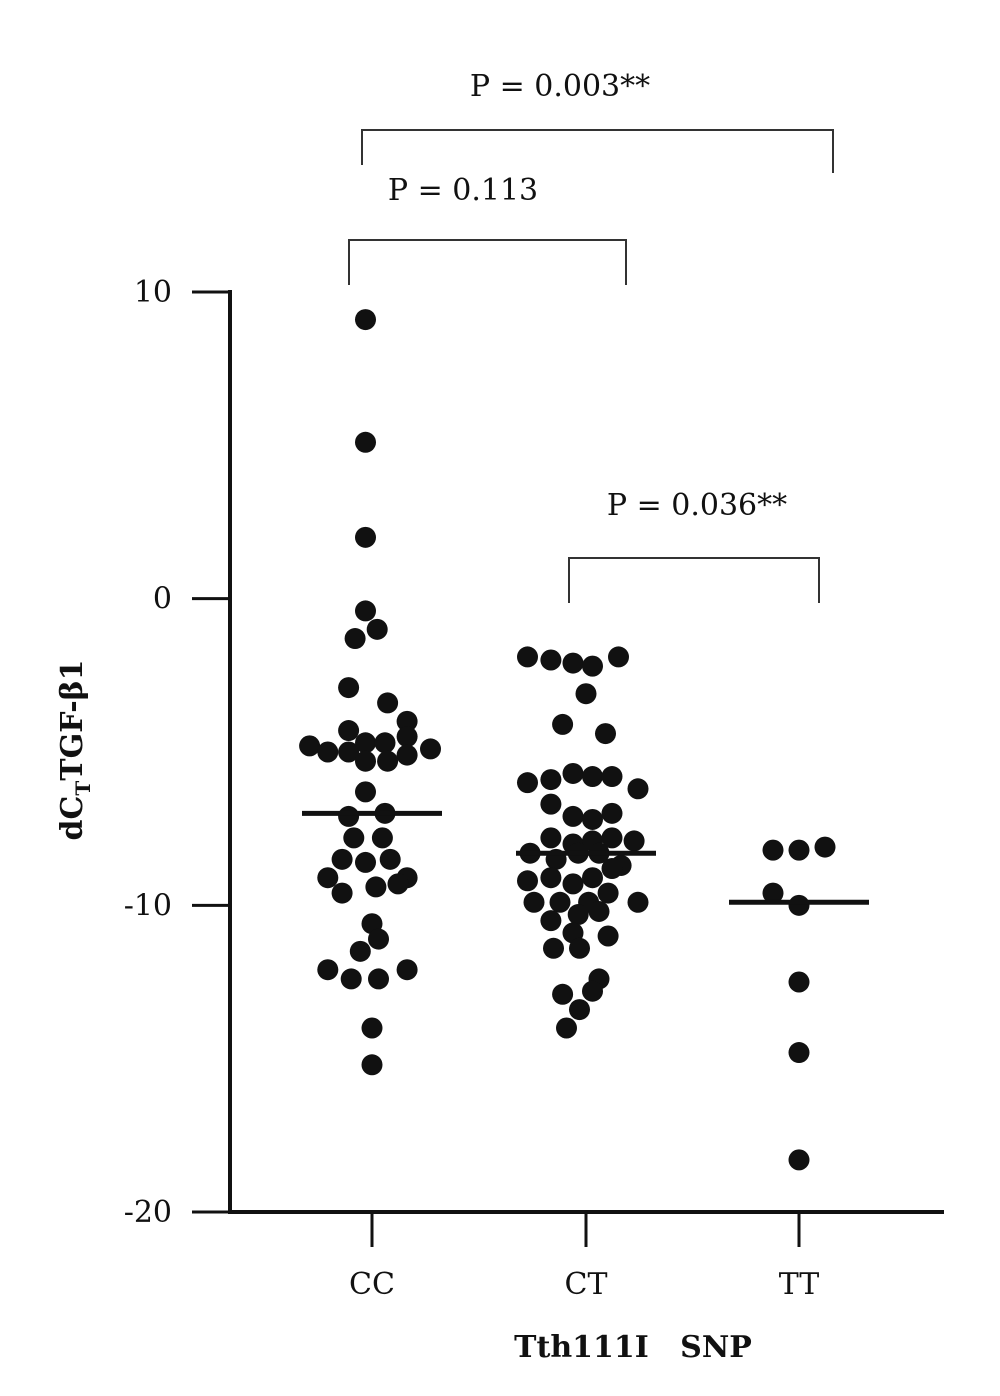 The height and width of the screenshot is (1396, 1000). Describe the element at coordinates (585, 857) in the screenshot. I see `mean-lines` at that location.